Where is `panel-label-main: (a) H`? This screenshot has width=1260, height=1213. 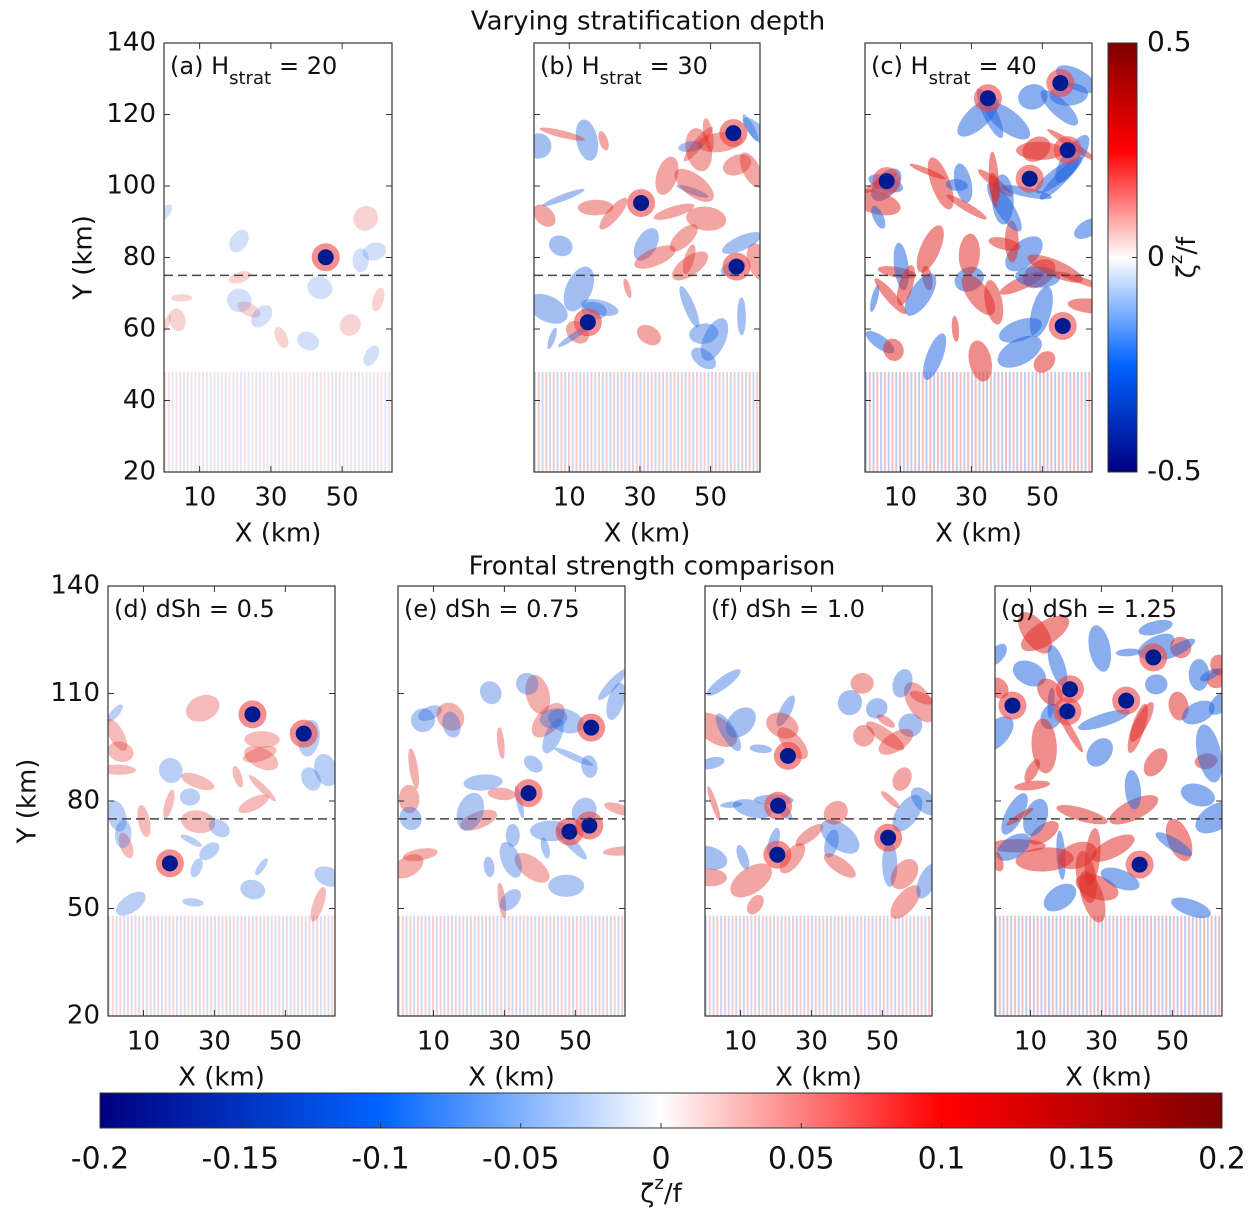
panel-label-main: (a) H is located at coordinates (199, 66).